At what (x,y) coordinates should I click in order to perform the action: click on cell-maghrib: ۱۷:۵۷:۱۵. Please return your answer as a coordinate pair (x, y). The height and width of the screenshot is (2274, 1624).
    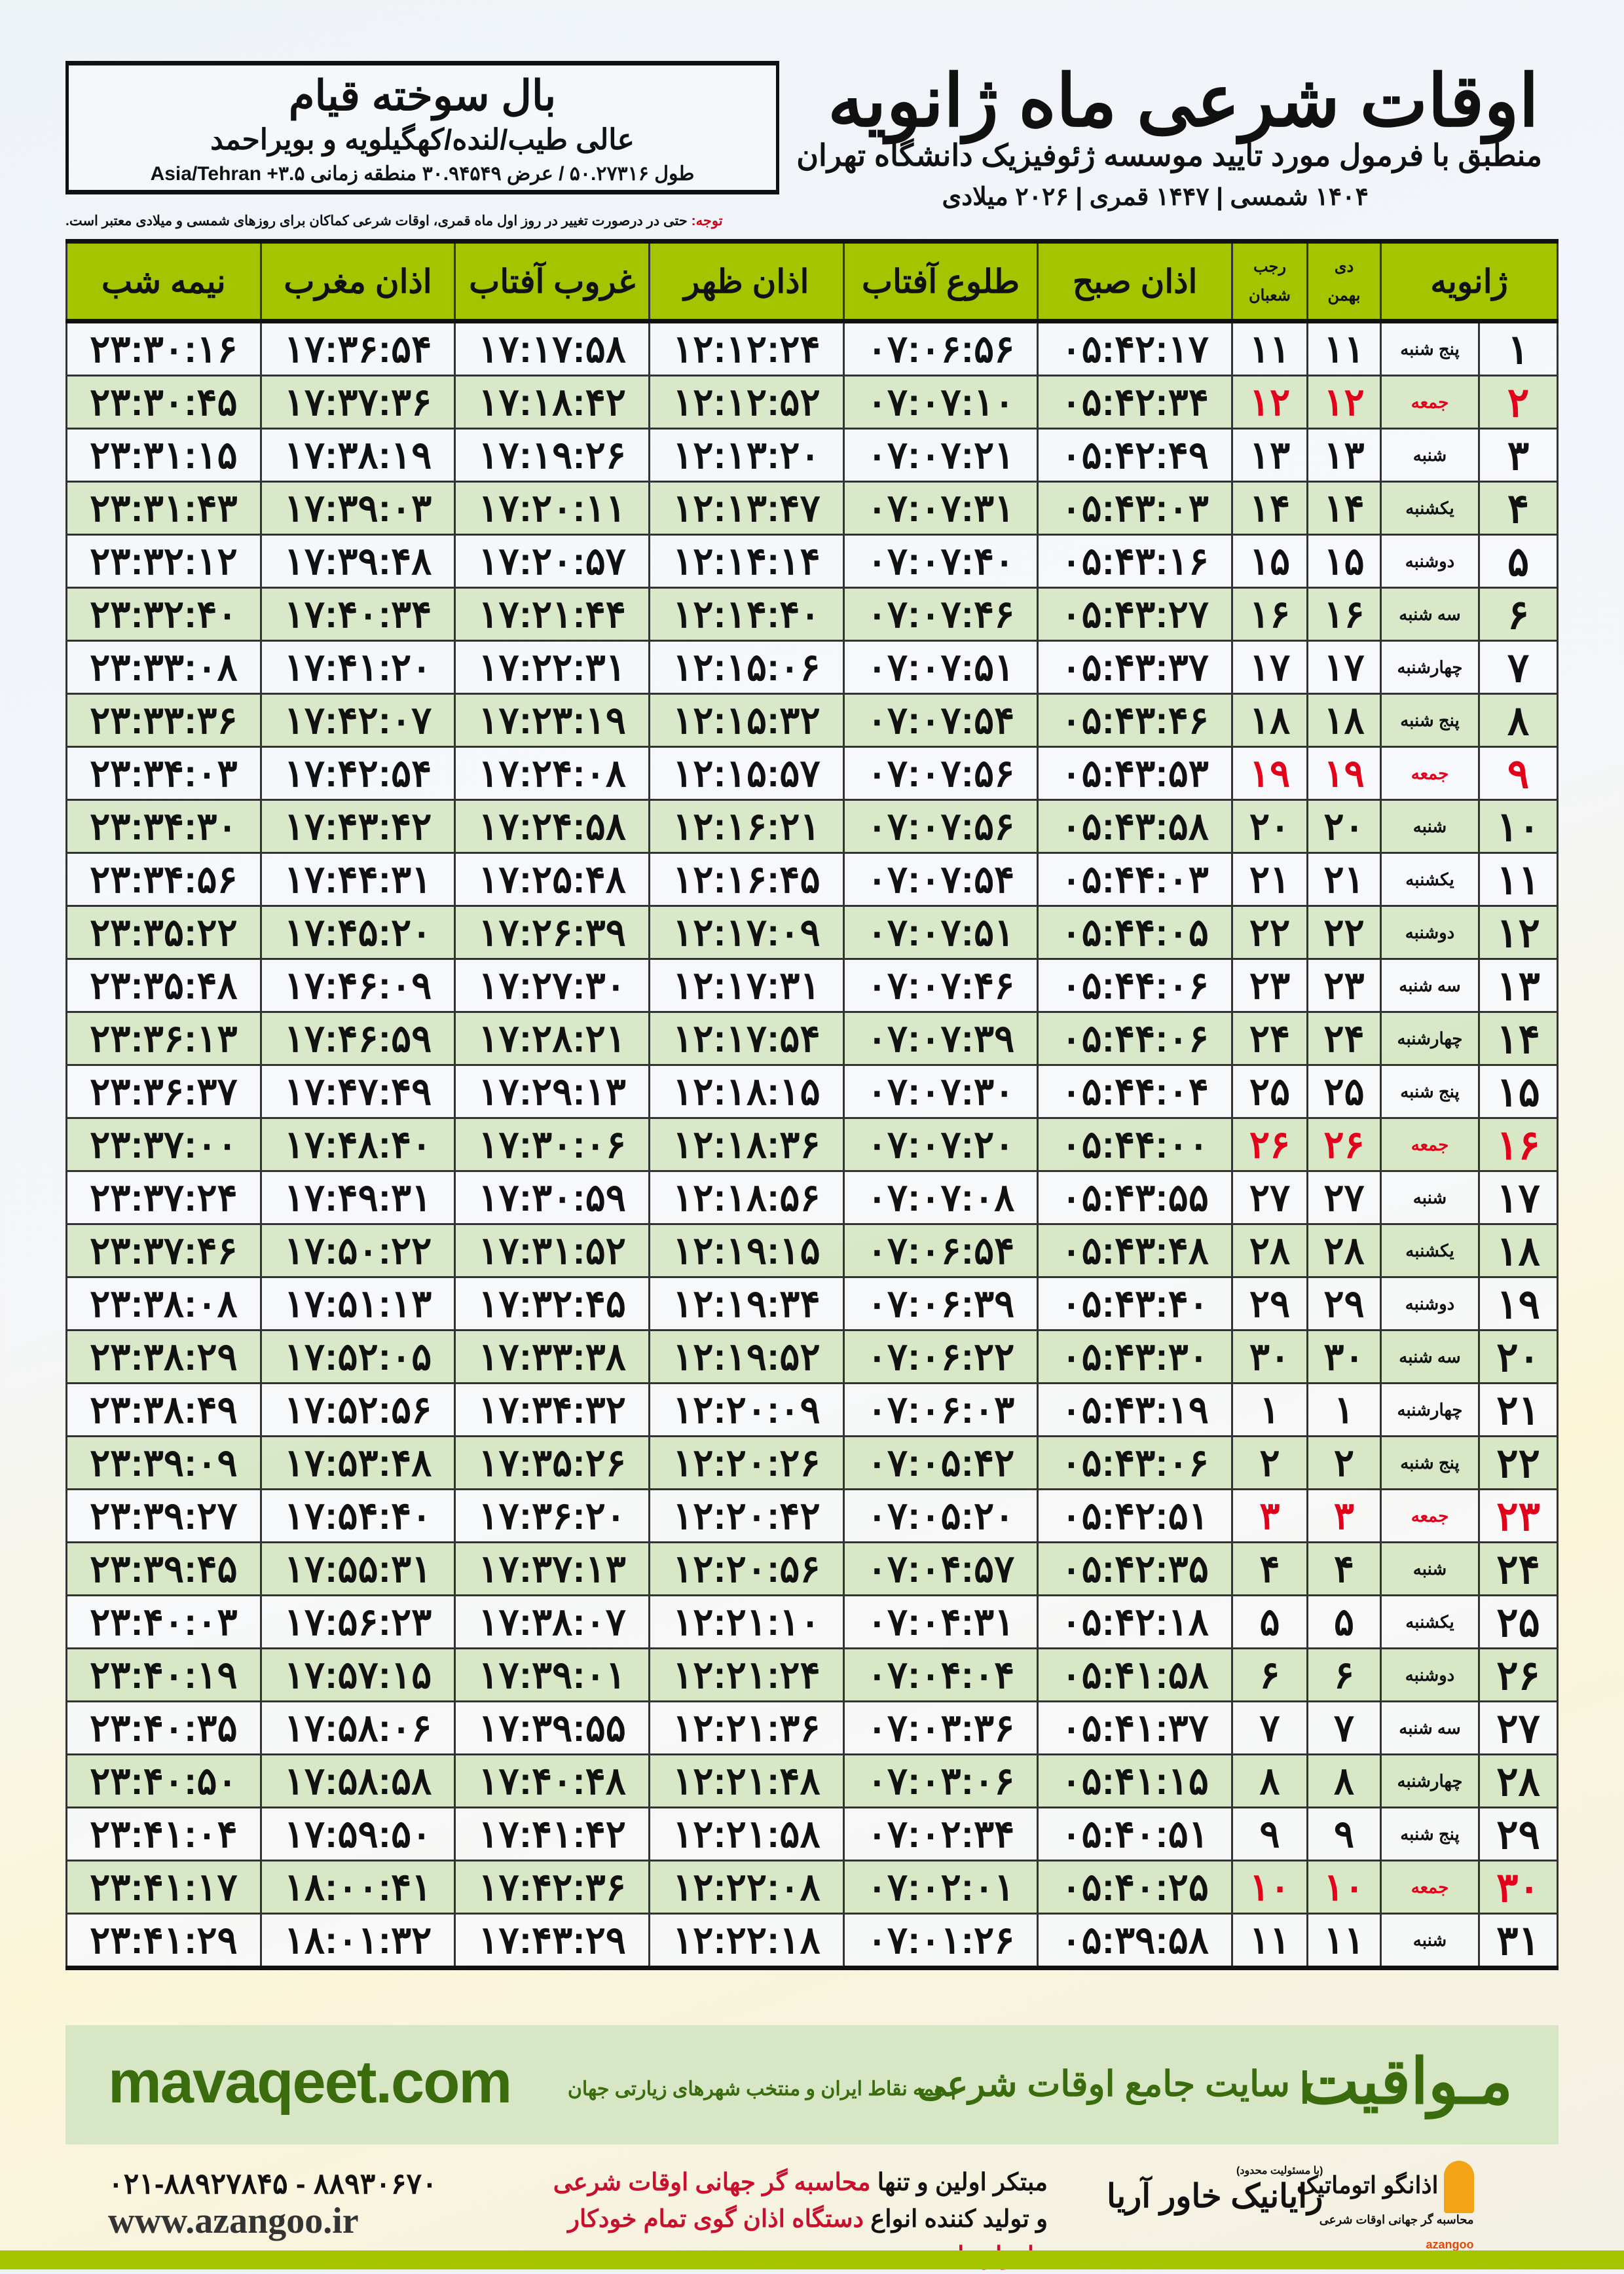
    Looking at the image, I should click on (357, 1674).